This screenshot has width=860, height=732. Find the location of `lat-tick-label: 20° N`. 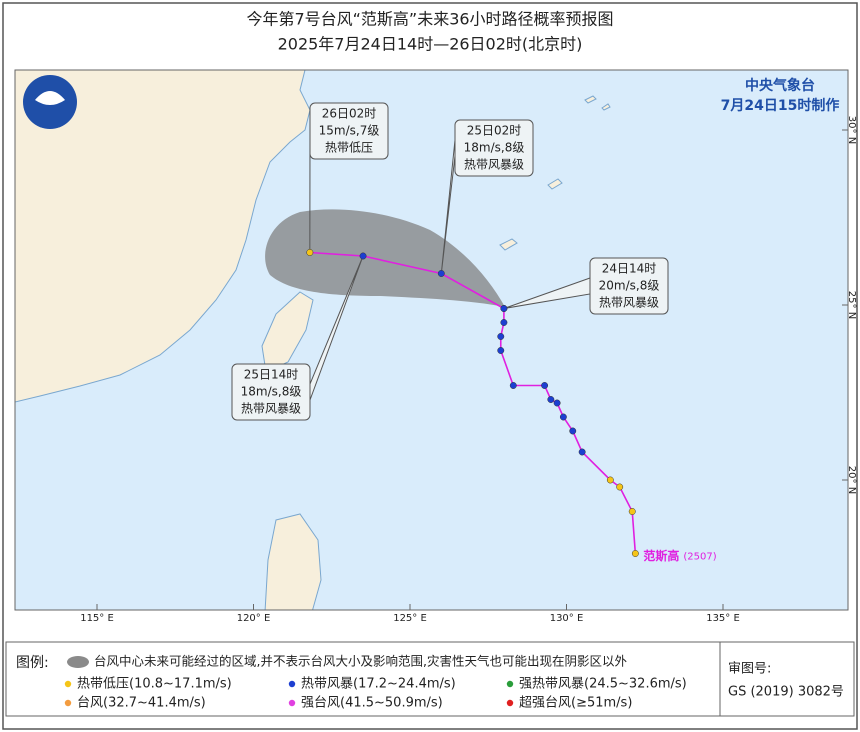

lat-tick-label: 20° N is located at coordinates (851, 480).